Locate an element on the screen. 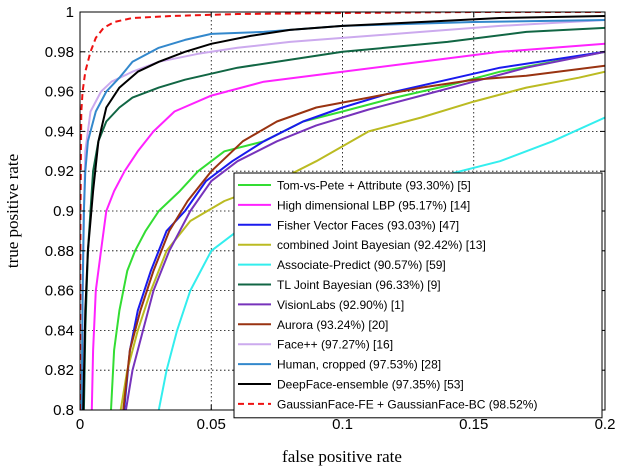 This screenshot has width=618, height=472. y-tick-label: 0.98 is located at coordinates (59, 52).